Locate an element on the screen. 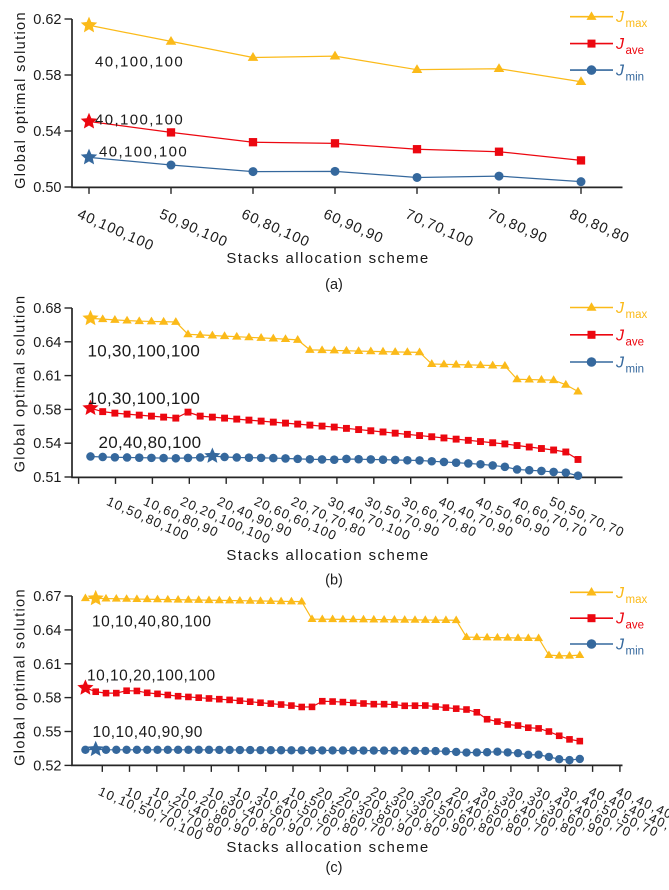 The width and height of the screenshot is (669, 890). svg-text: 0.51 is located at coordinates (47, 478).